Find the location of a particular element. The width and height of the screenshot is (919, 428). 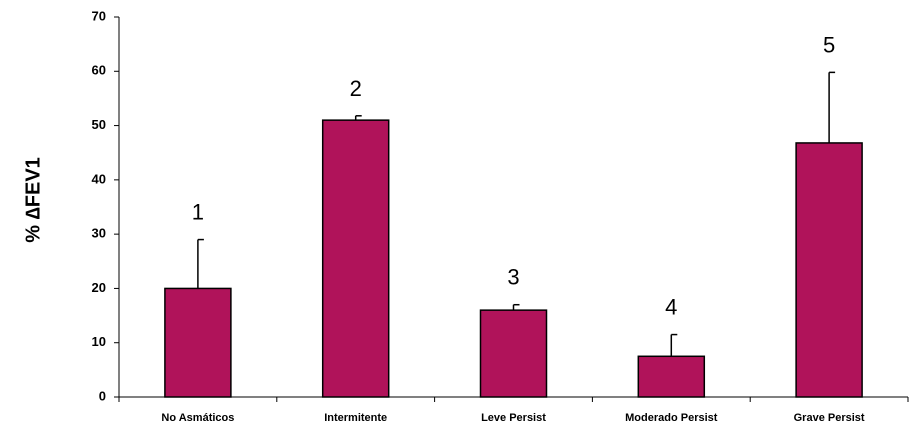

bar-number-label: 3 is located at coordinates (513, 277).